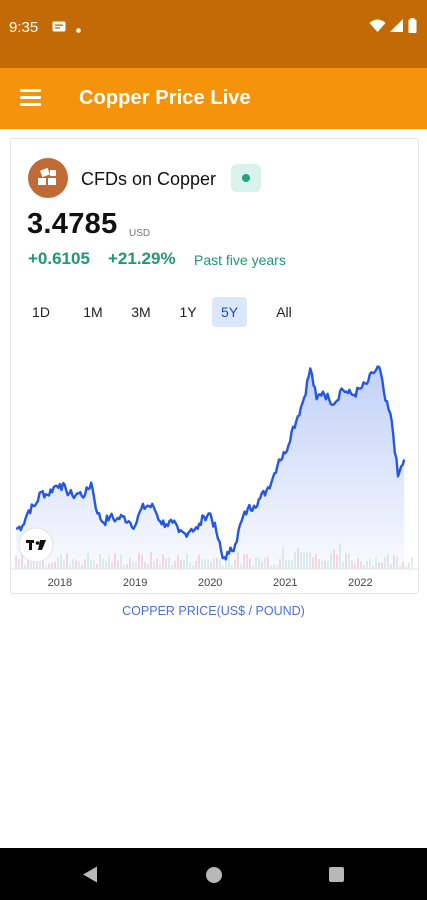 Image resolution: width=427 pixels, height=900 pixels. What do you see at coordinates (412, 28) in the screenshot?
I see `battery-icon` at bounding box center [412, 28].